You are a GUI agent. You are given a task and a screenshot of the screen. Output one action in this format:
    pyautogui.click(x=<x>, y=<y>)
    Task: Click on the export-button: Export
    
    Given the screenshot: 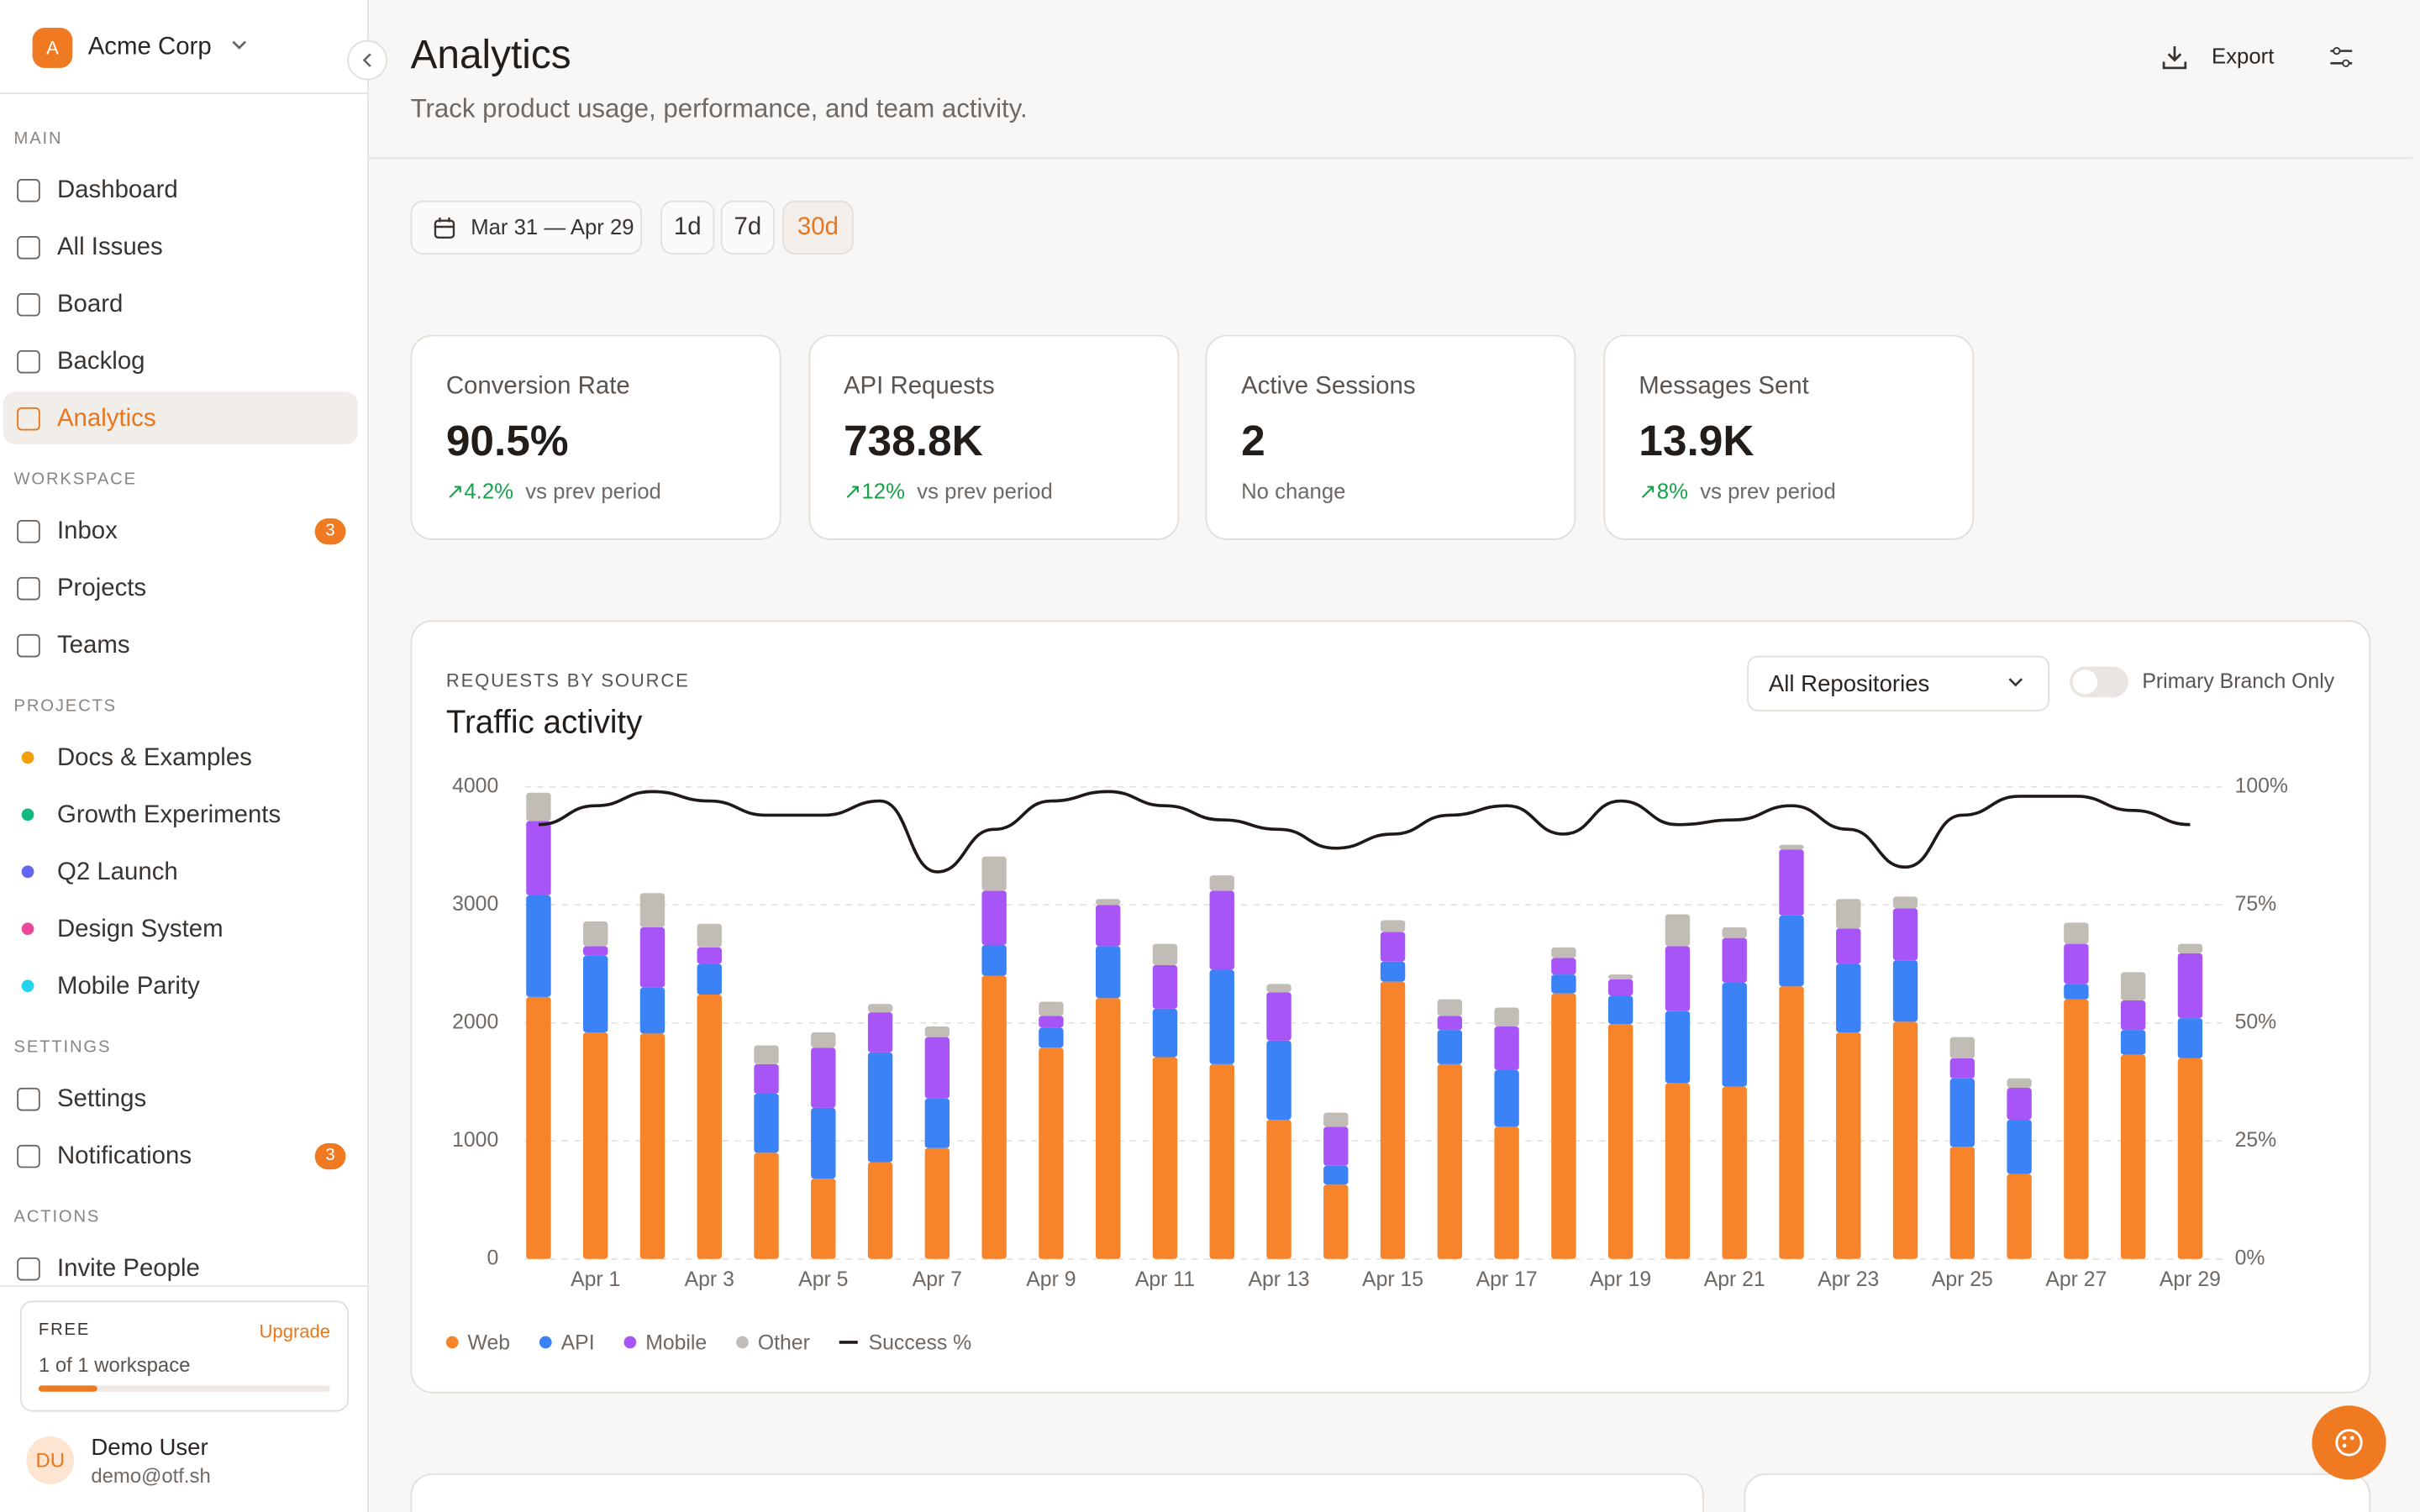 What is the action you would take?
    pyautogui.click(x=2243, y=55)
    